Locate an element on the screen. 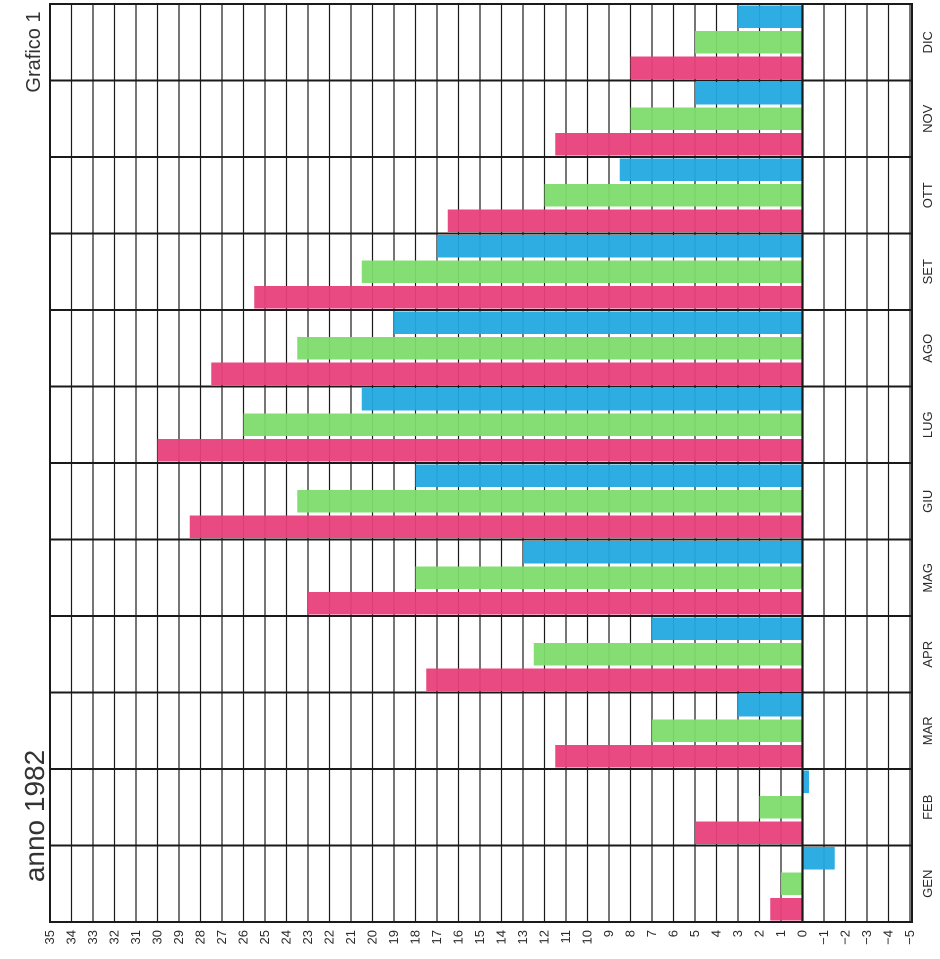  x-tick-label: −5 is located at coordinates (909, 937).